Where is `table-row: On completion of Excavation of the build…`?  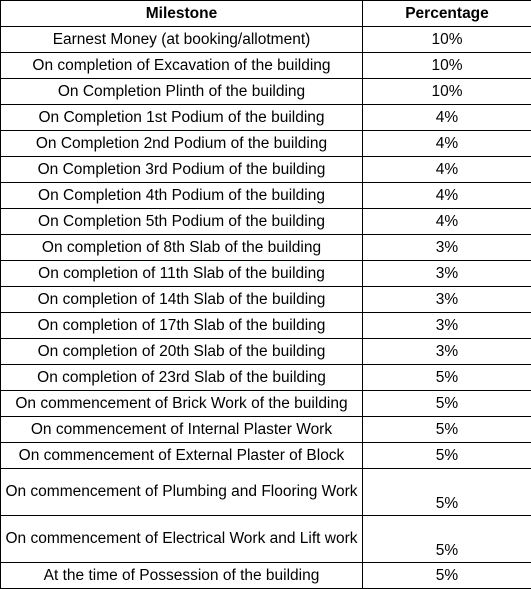
table-row: On completion of Excavation of the build… is located at coordinates (266, 66).